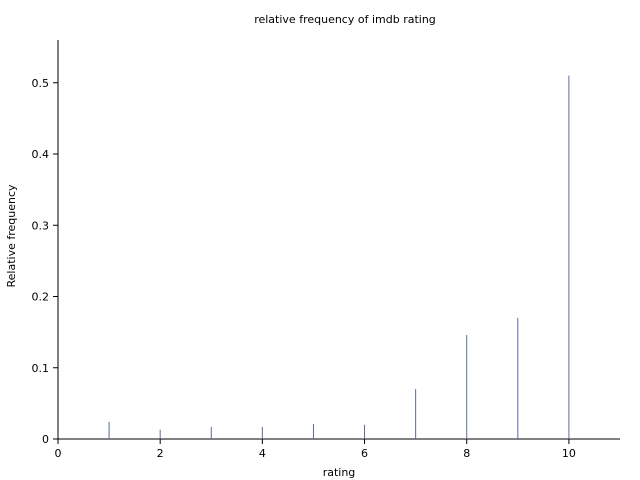  Describe the element at coordinates (315, 449) in the screenshot. I see `x-ticks: 0 2 4 6 8 10` at that location.